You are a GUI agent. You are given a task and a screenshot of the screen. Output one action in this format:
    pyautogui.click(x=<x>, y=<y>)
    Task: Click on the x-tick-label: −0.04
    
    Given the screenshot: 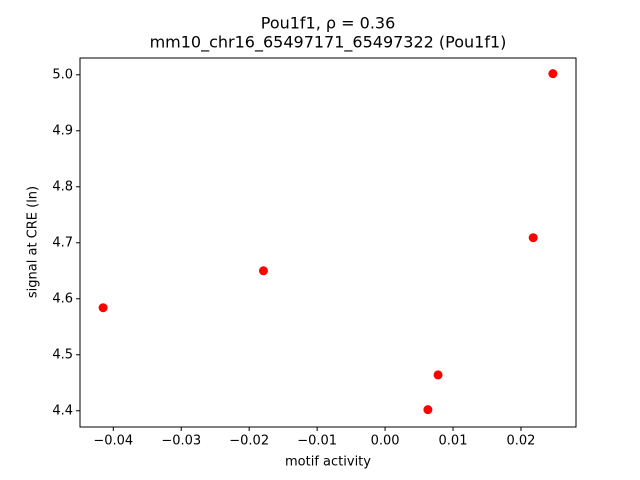 What is the action you would take?
    pyautogui.click(x=113, y=441)
    